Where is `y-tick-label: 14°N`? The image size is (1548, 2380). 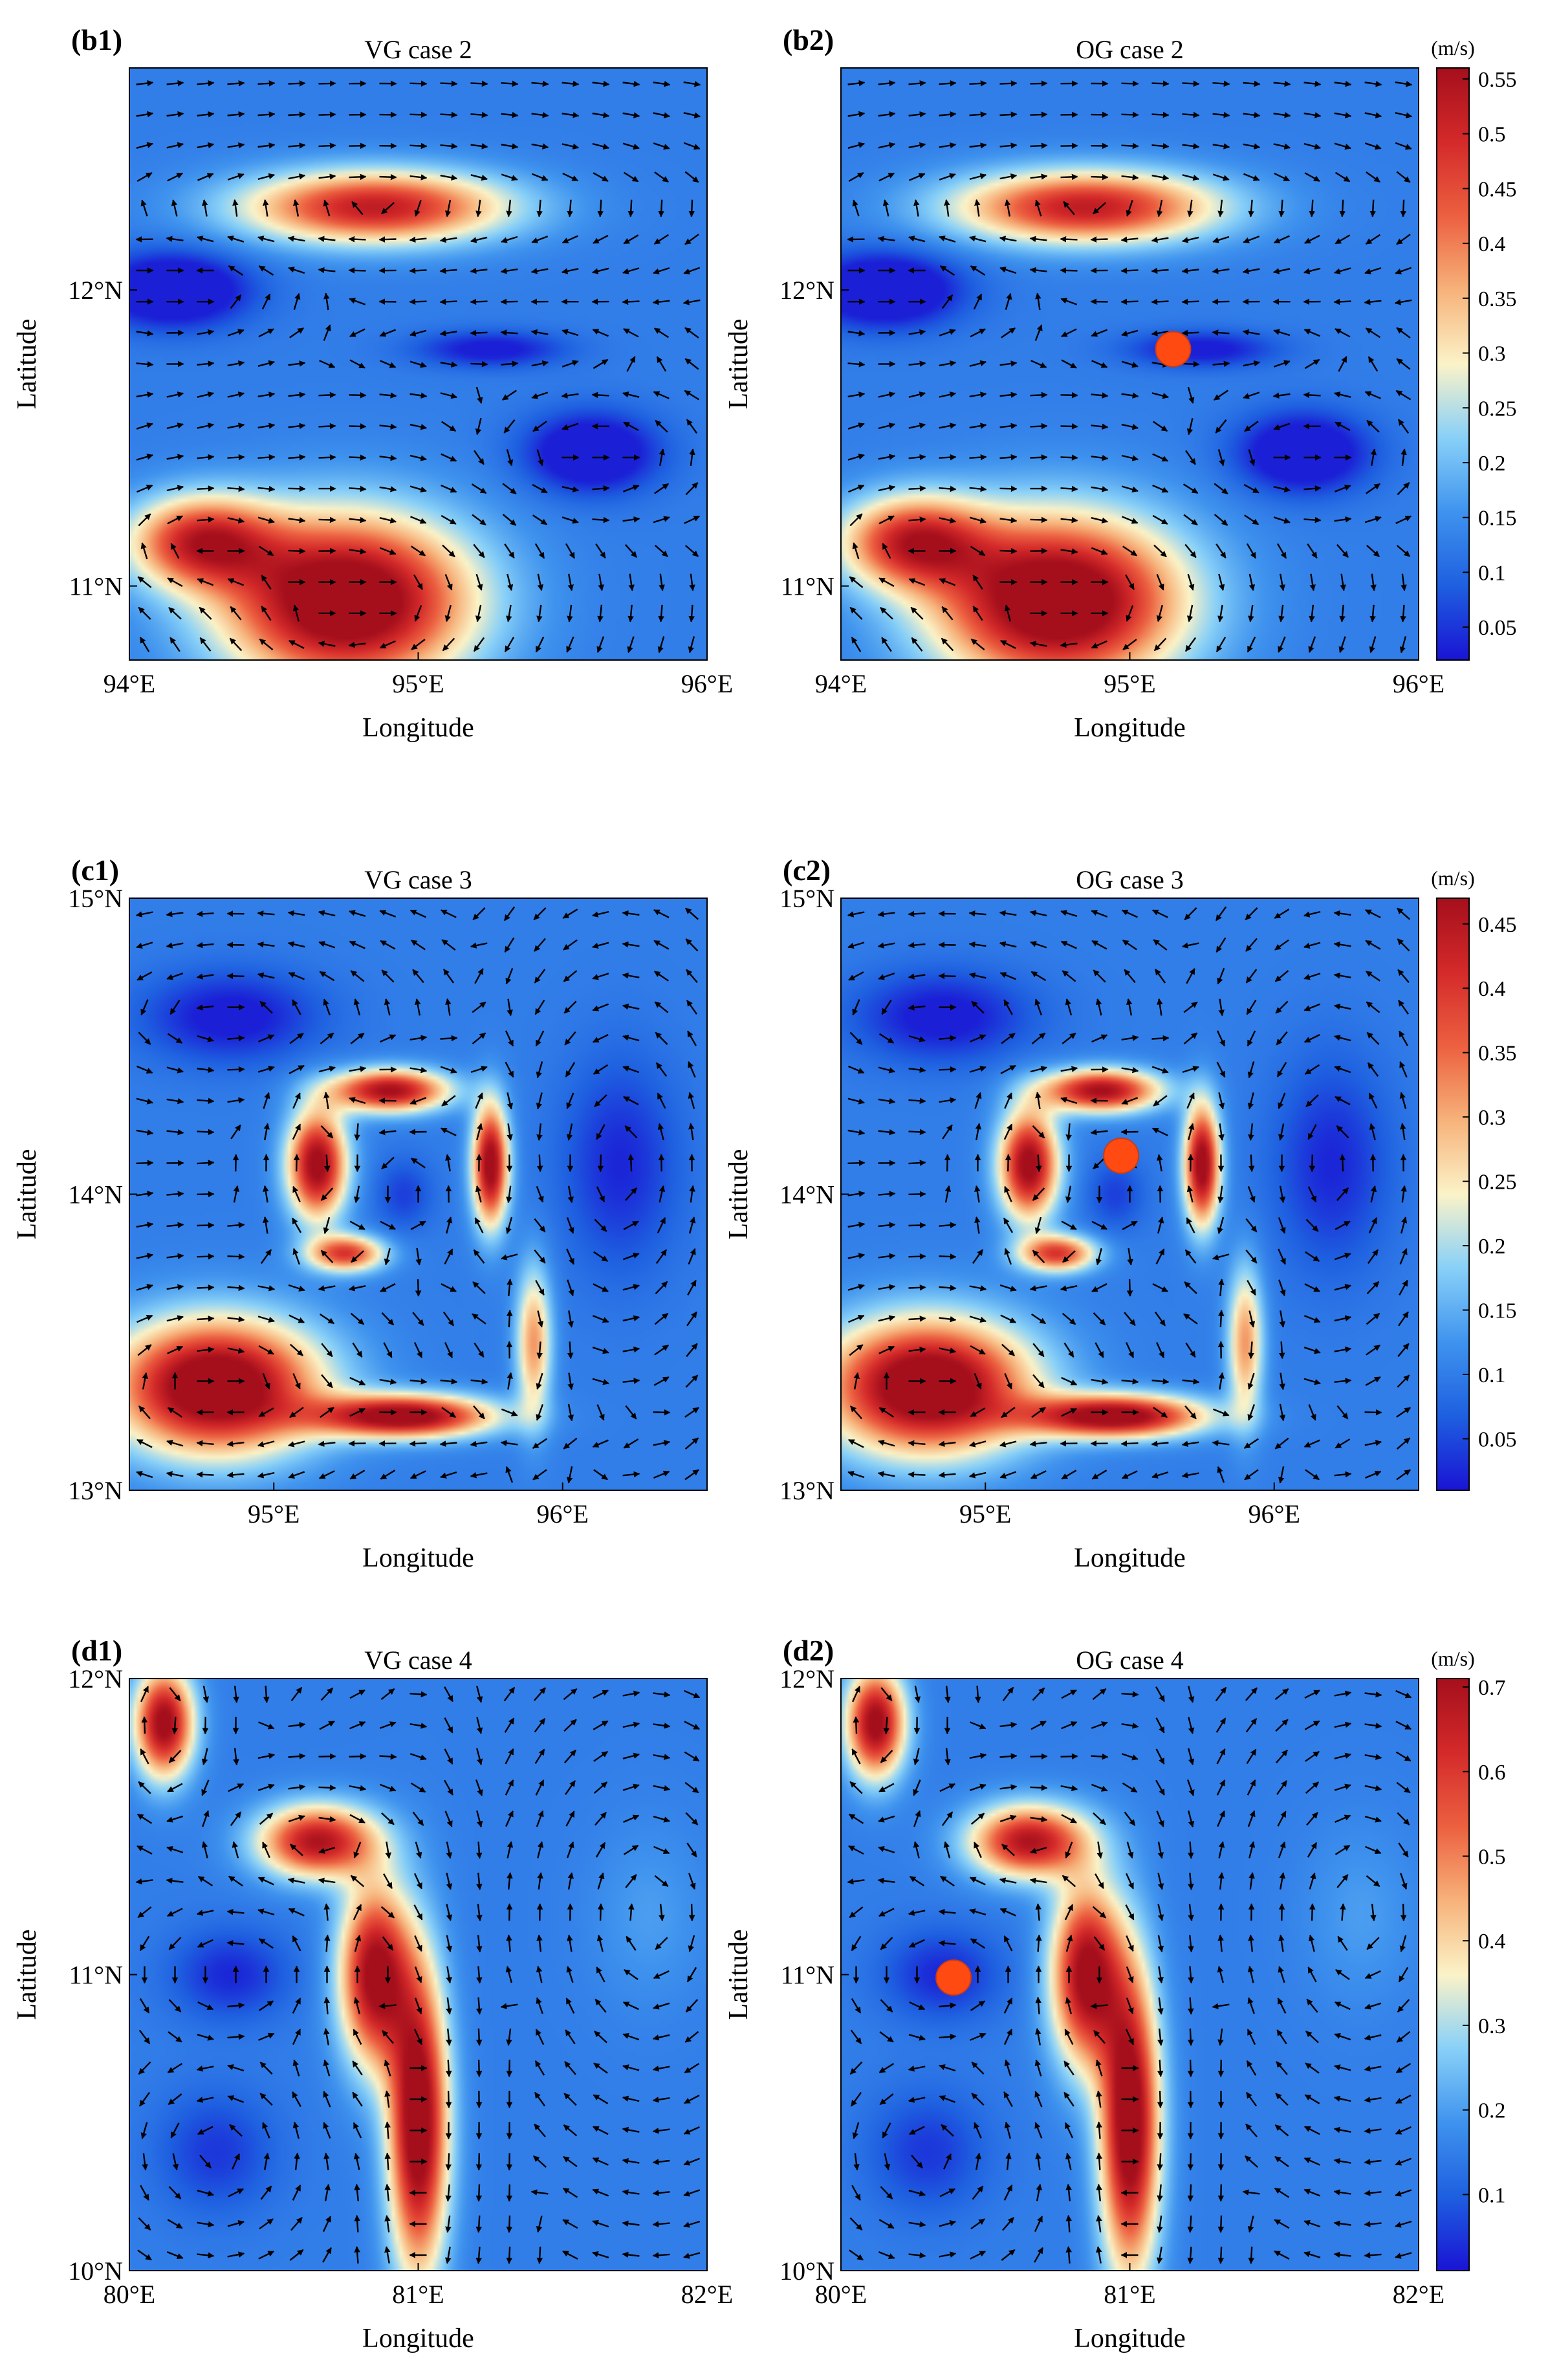
y-tick-label: 14°N is located at coordinates (807, 1194).